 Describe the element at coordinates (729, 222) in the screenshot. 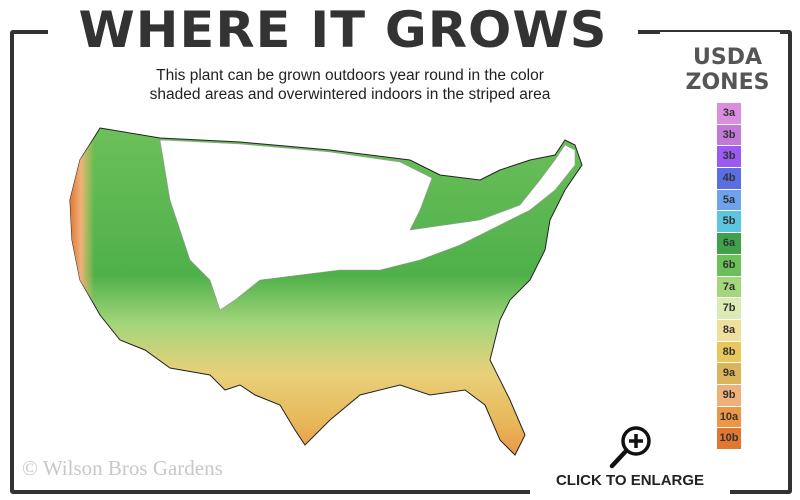

I see `legend-swatch-5b: 5b` at that location.